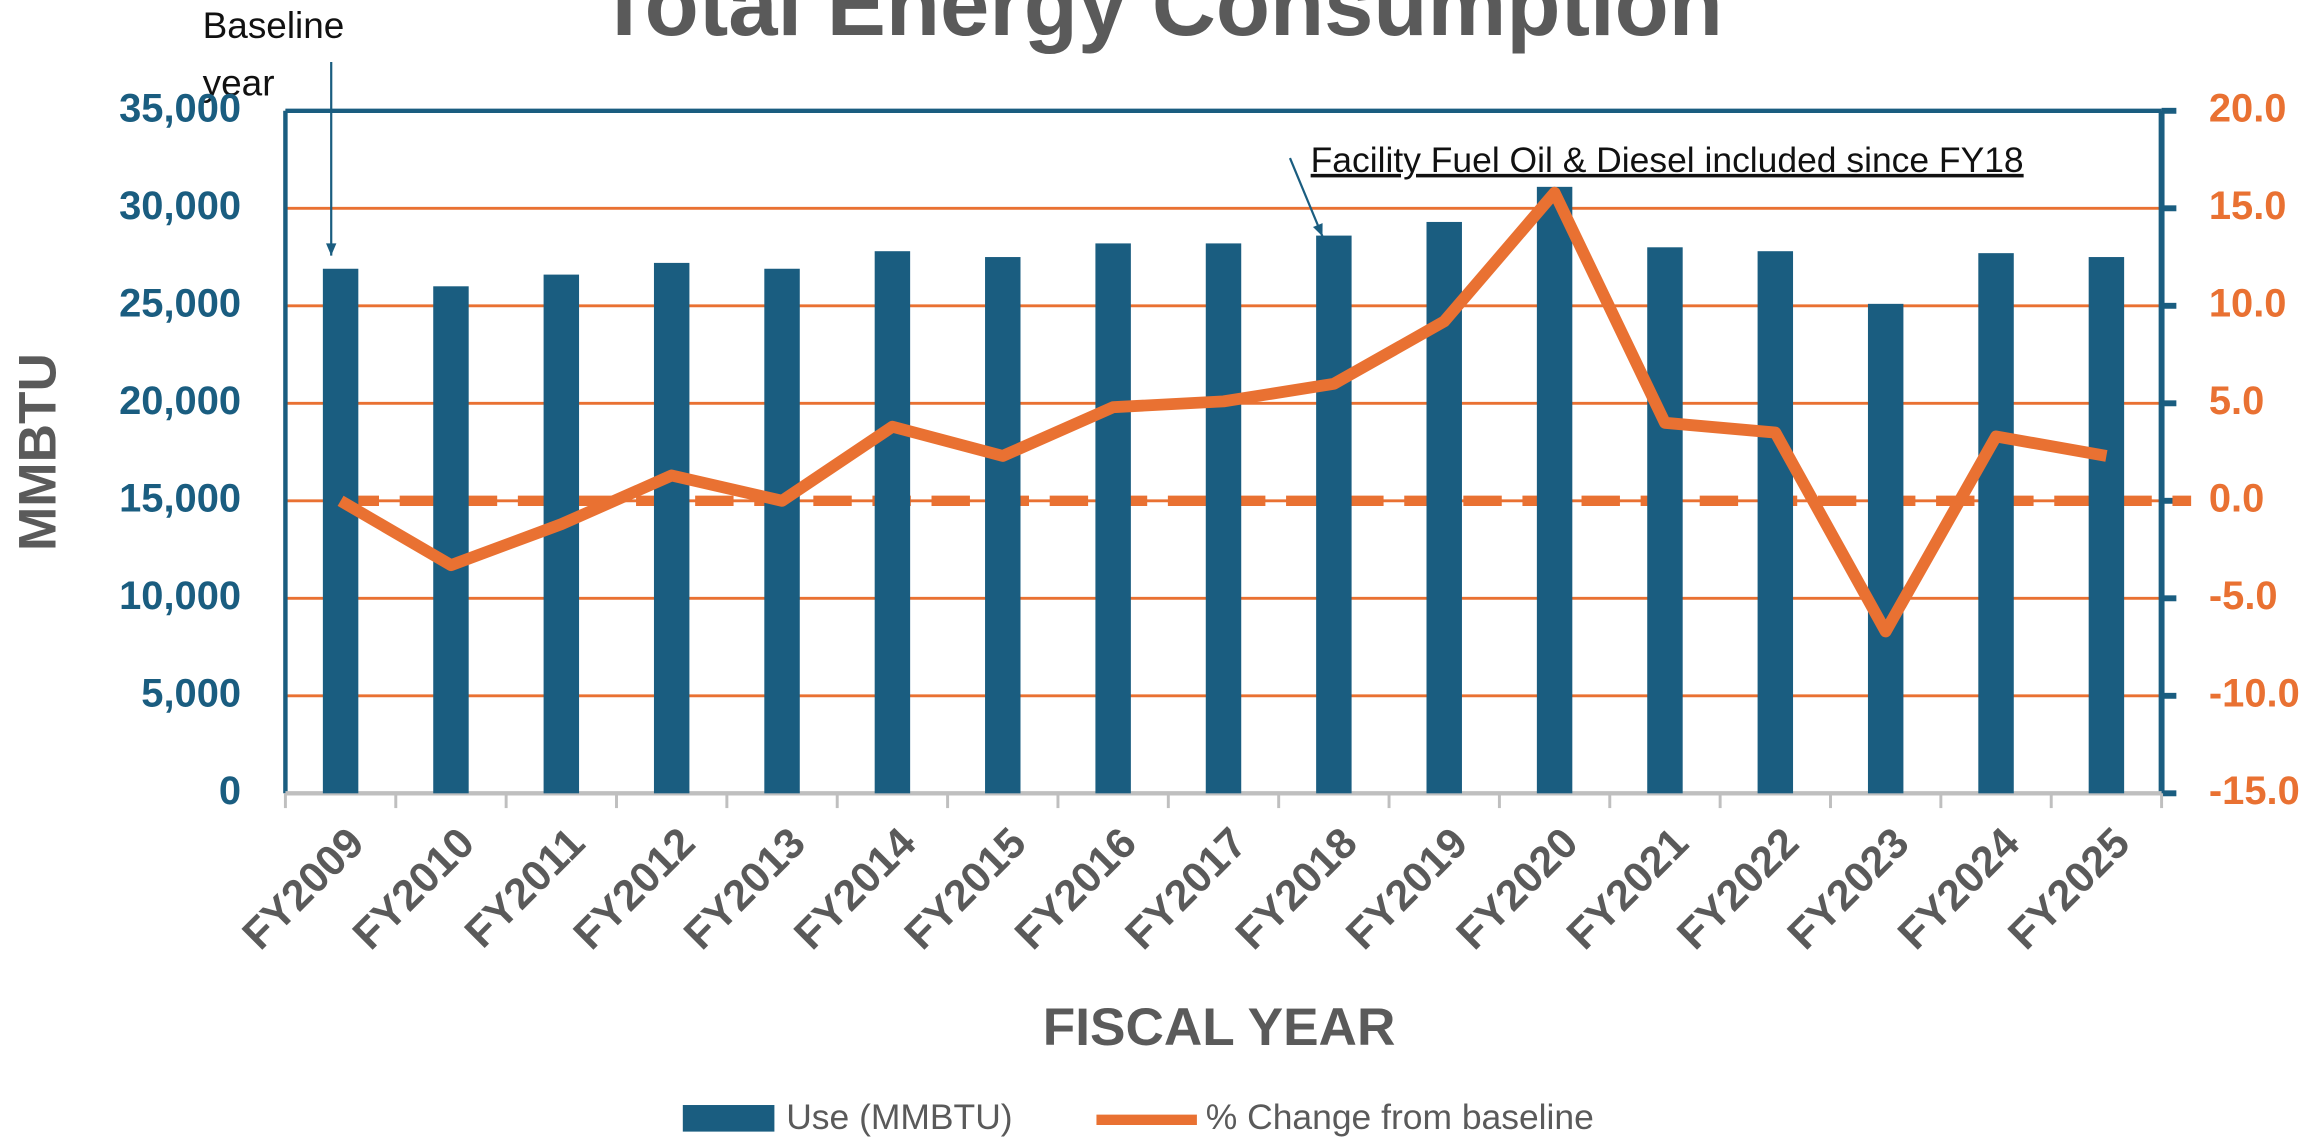 This screenshot has height=1139, width=2317. Describe the element at coordinates (2236, 498) in the screenshot. I see `y2-tick-label: 0.0` at that location.